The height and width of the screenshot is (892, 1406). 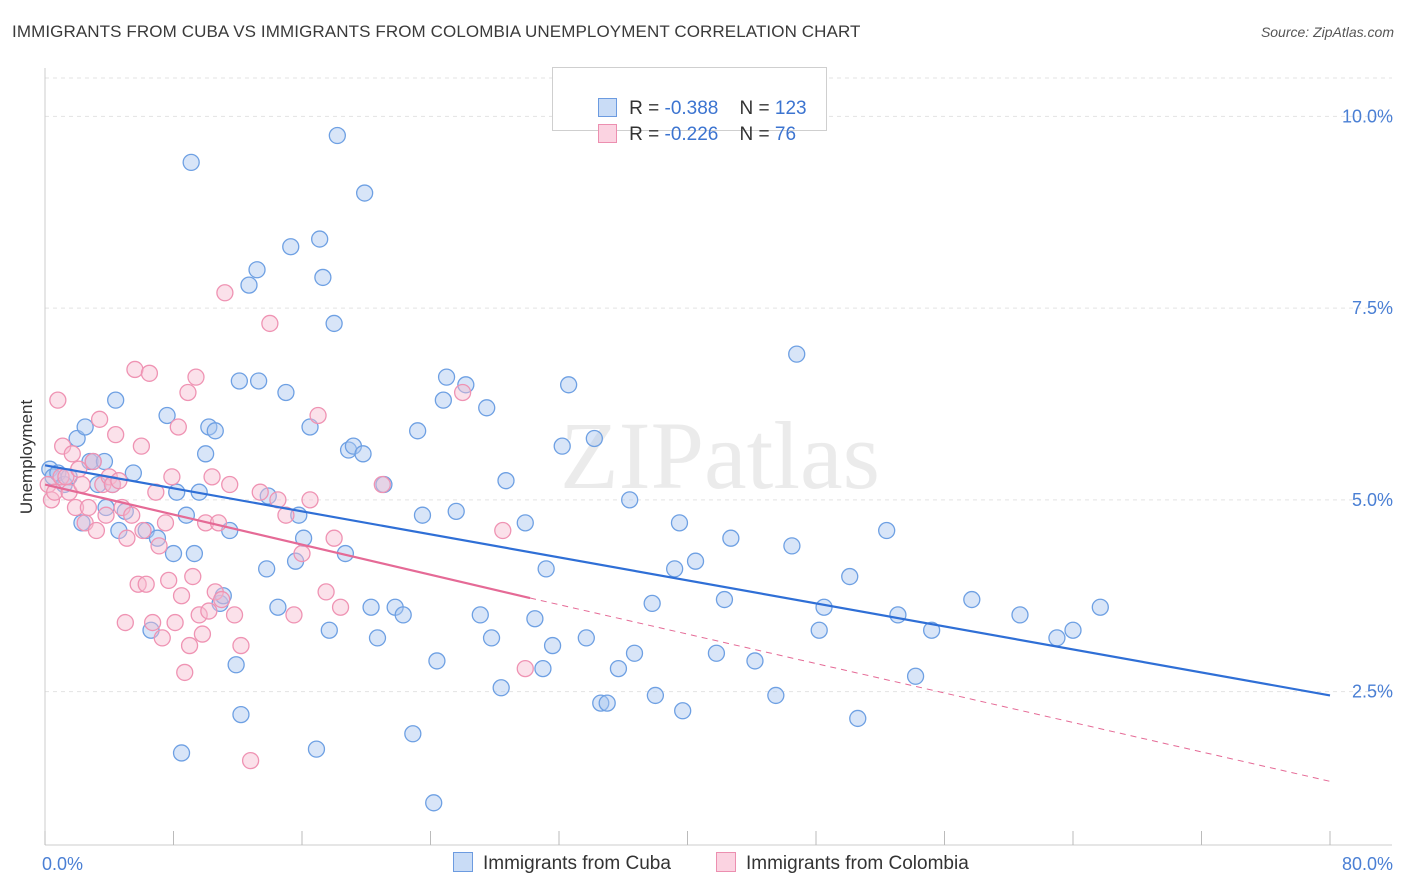 I want to click on bottom-legend-colombia: Immigrants from Colombia, so click(x=842, y=863).